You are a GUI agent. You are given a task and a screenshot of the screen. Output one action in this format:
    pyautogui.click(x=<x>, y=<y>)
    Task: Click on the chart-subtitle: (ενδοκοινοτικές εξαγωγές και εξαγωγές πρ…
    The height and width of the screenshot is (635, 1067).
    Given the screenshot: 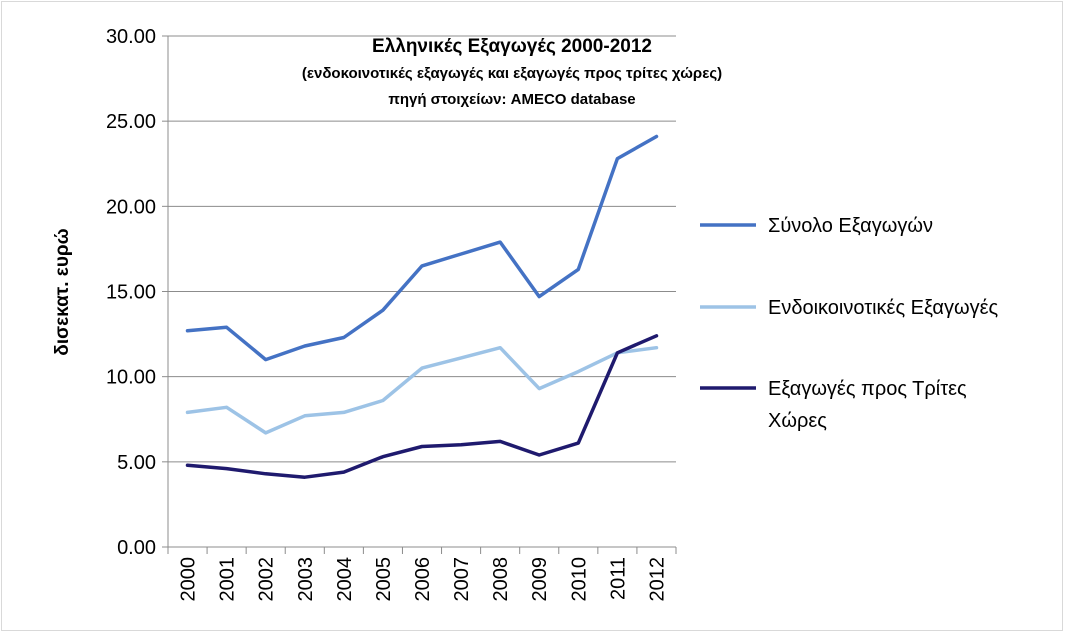 What is the action you would take?
    pyautogui.click(x=512, y=73)
    